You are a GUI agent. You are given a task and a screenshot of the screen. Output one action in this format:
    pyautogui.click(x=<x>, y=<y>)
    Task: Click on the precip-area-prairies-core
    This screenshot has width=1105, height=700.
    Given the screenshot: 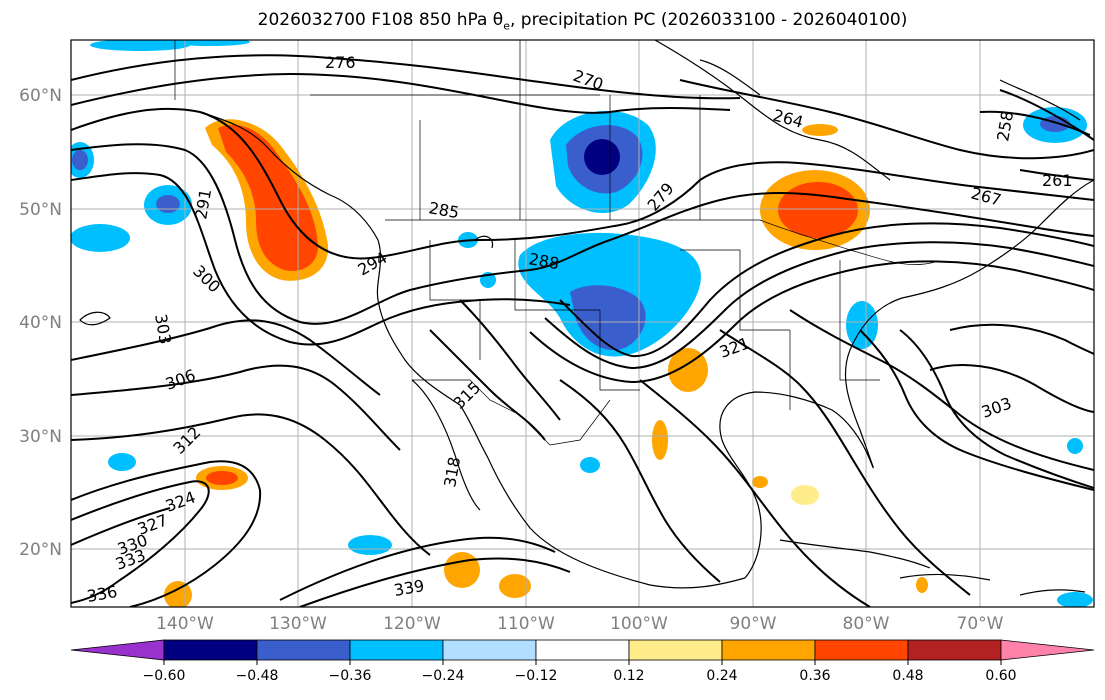 What is the action you would take?
    pyautogui.click(x=602, y=157)
    